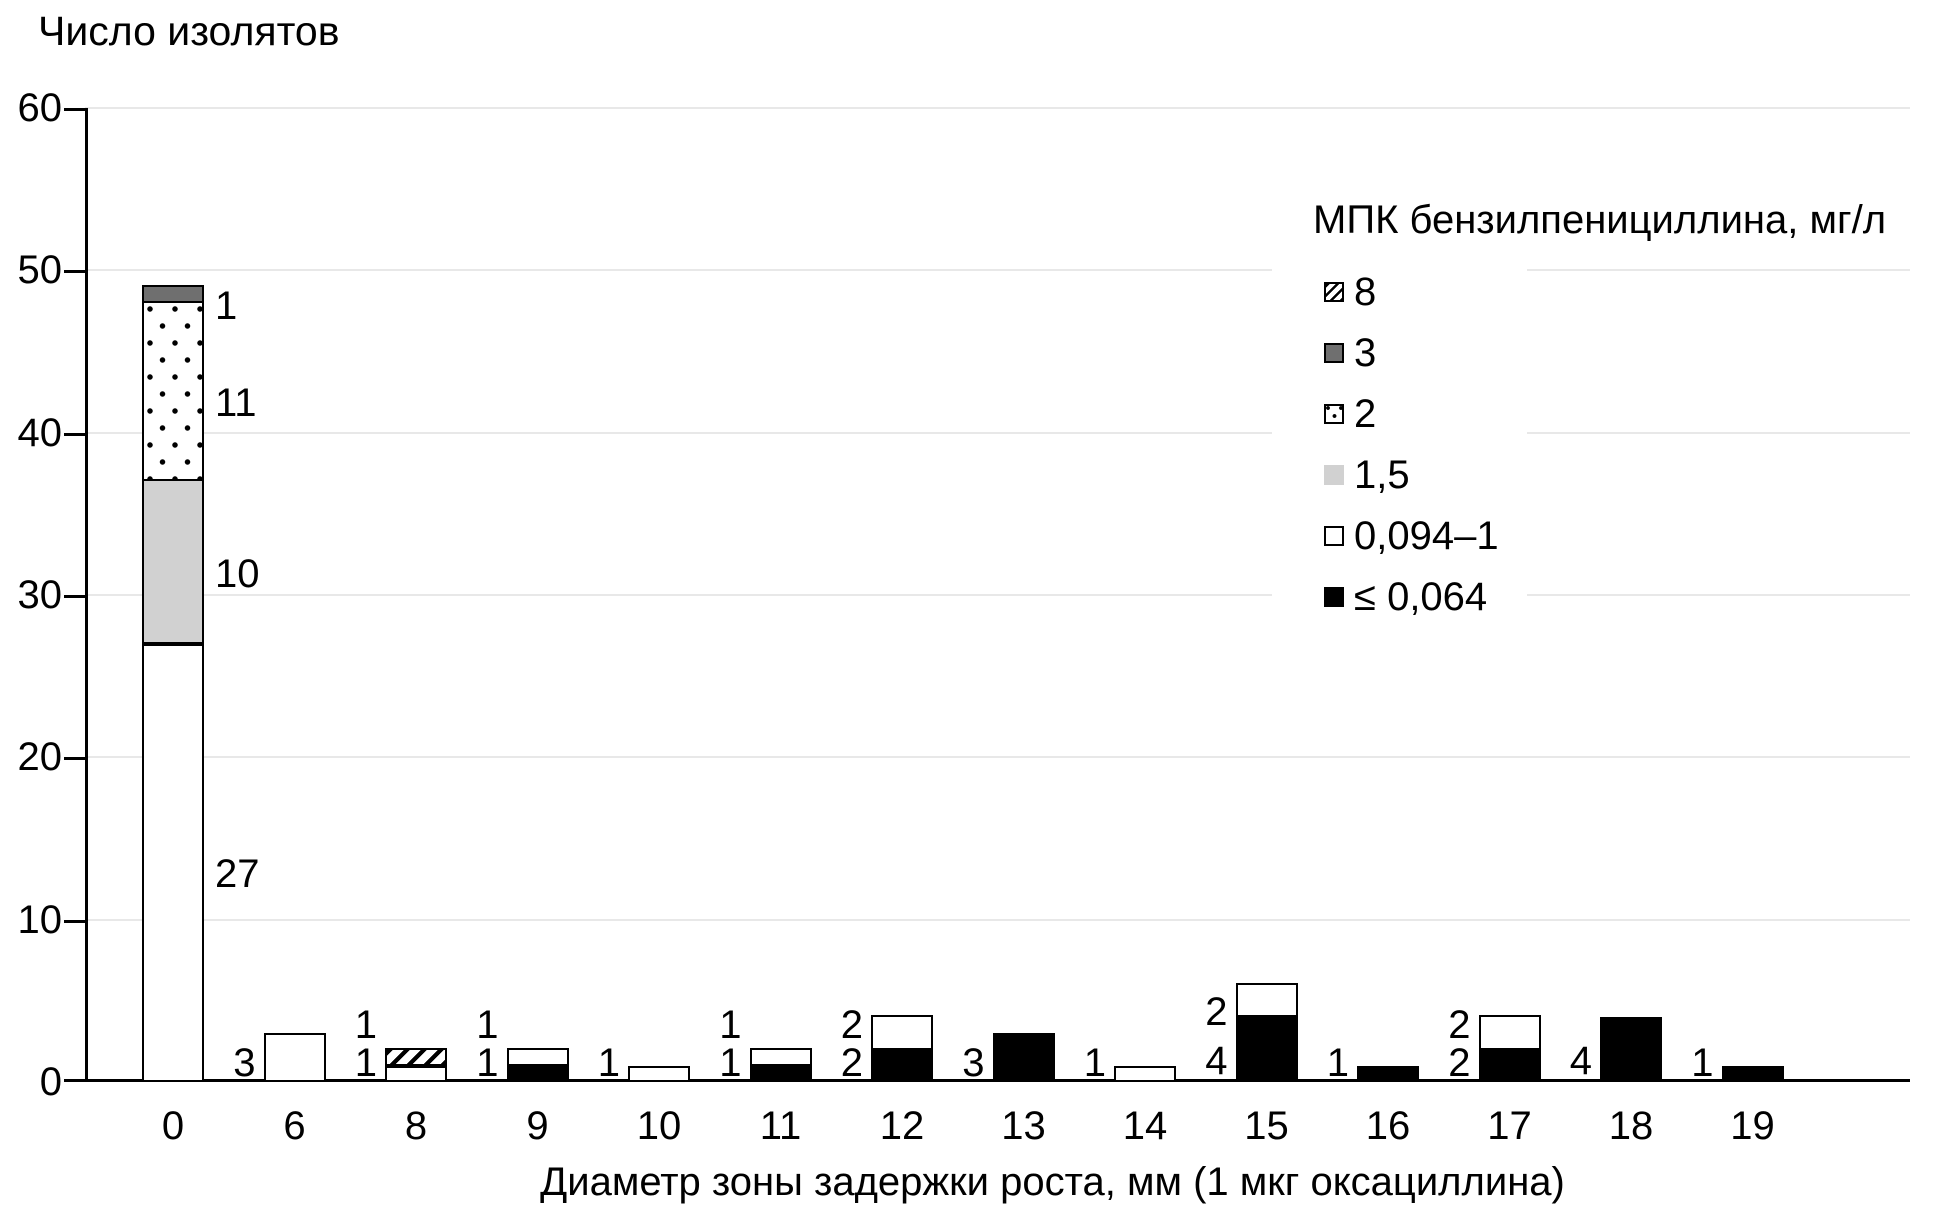 The height and width of the screenshot is (1223, 1936). What do you see at coordinates (1365, 353) in the screenshot?
I see `legend-item-label: 3` at bounding box center [1365, 353].